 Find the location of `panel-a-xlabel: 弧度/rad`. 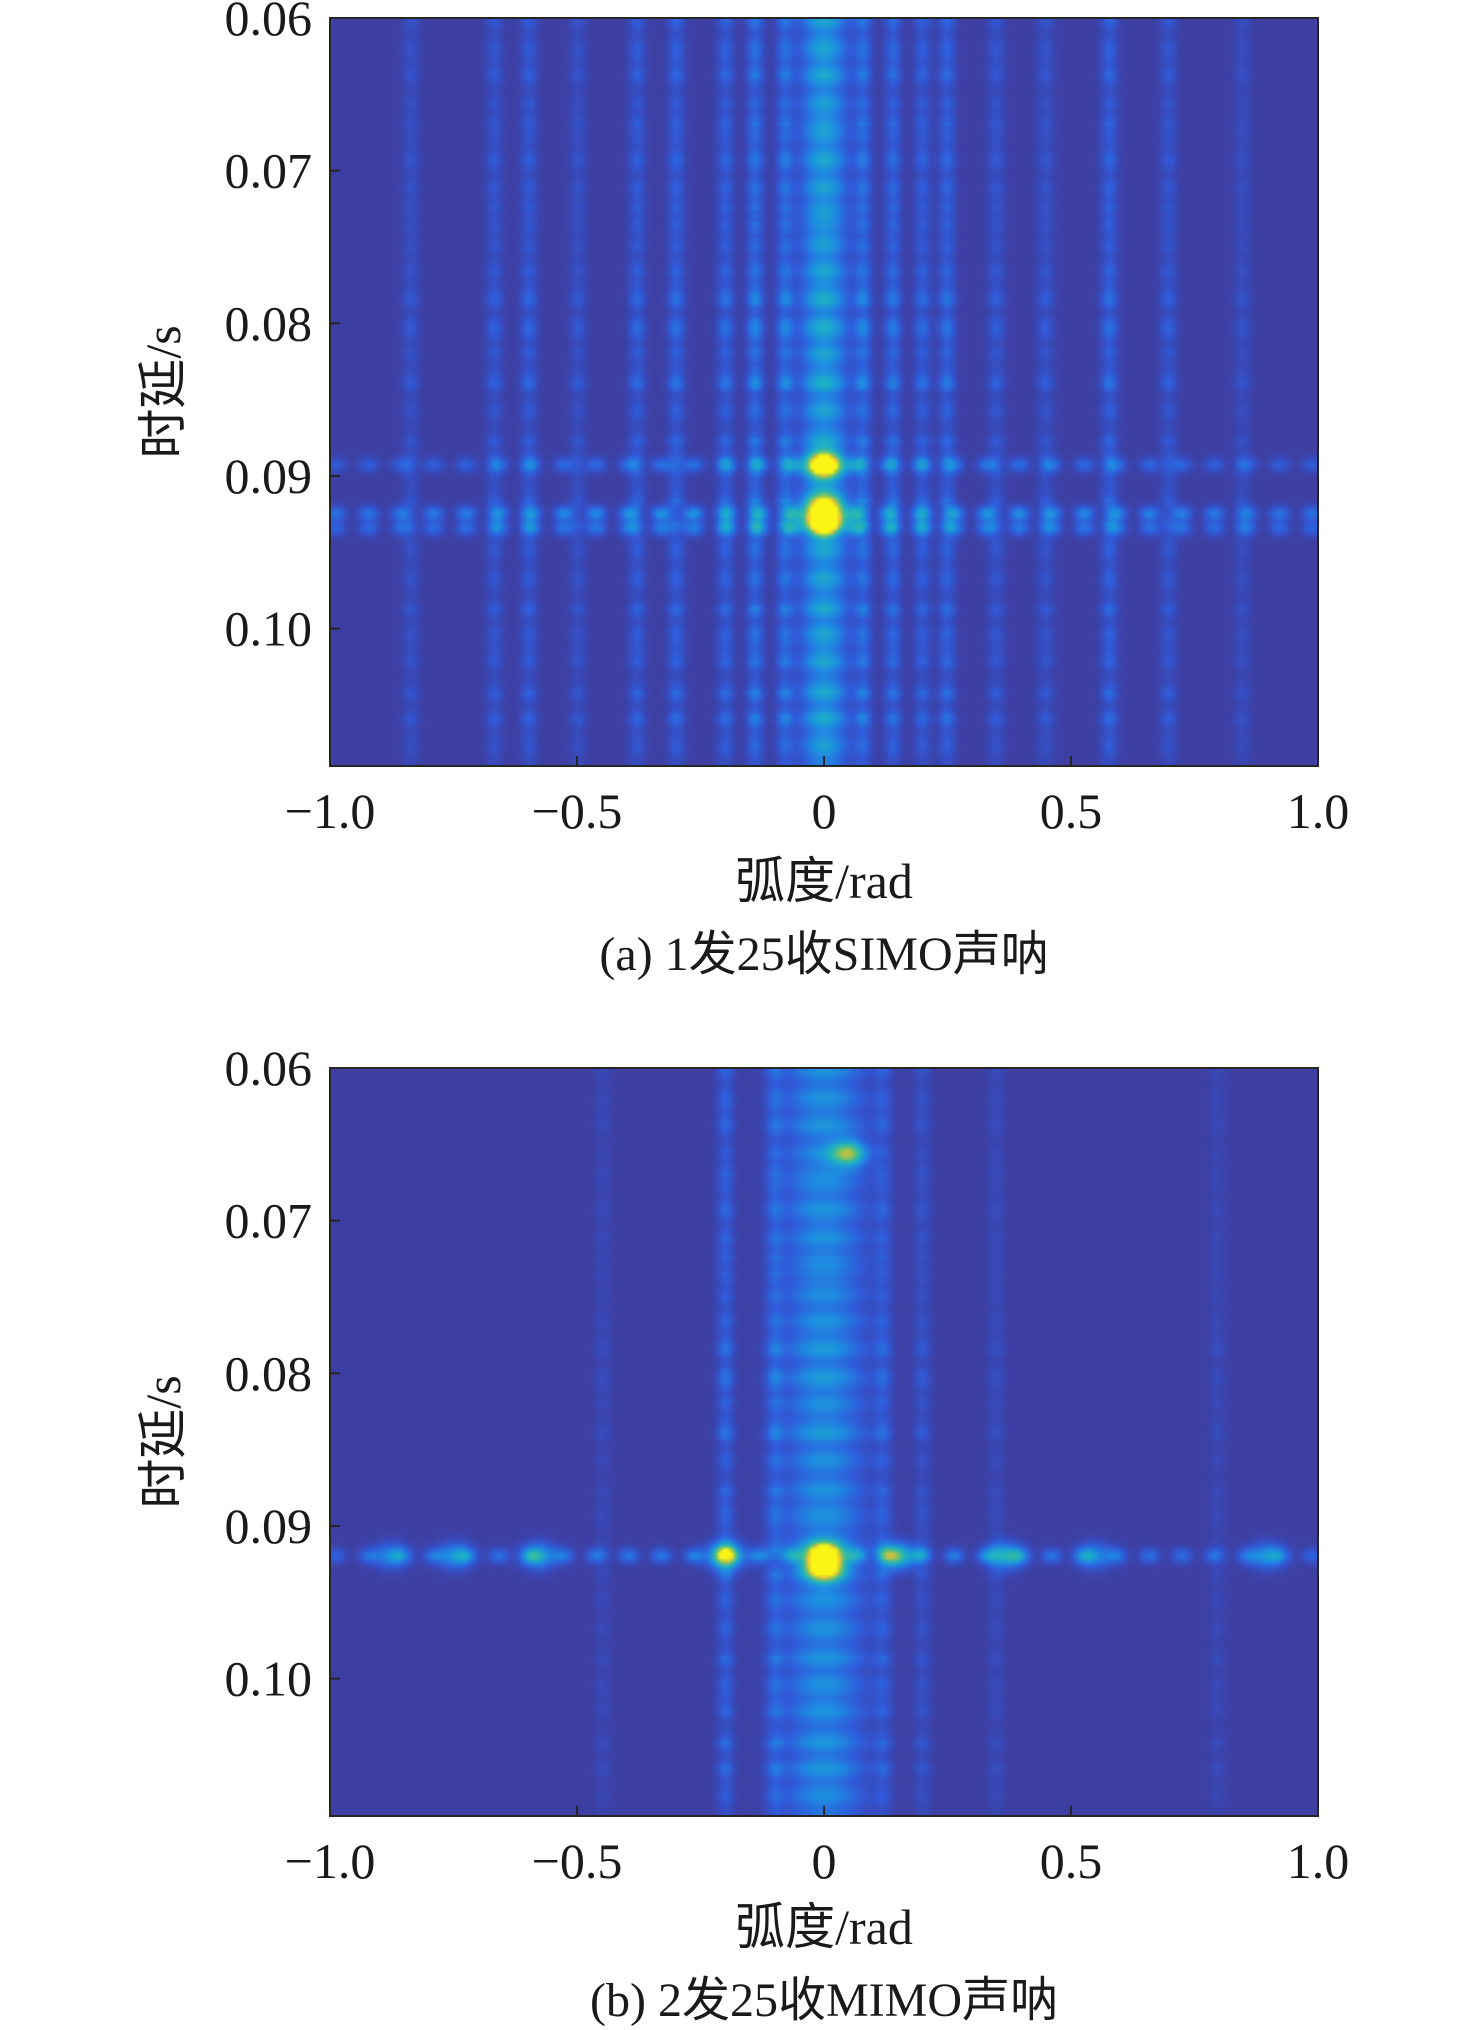

panel-a-xlabel: 弧度/rad is located at coordinates (824, 881).